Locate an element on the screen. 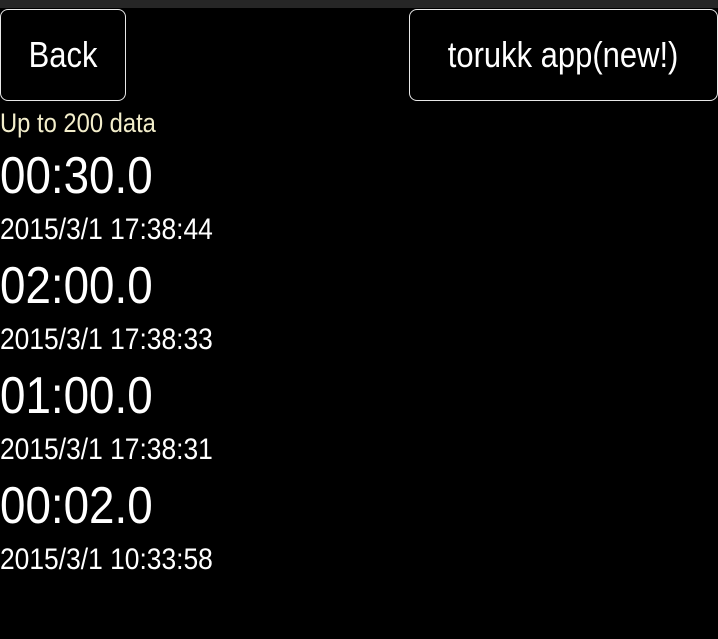  torukk-app-button: torukk app(new!) is located at coordinates (563, 55).